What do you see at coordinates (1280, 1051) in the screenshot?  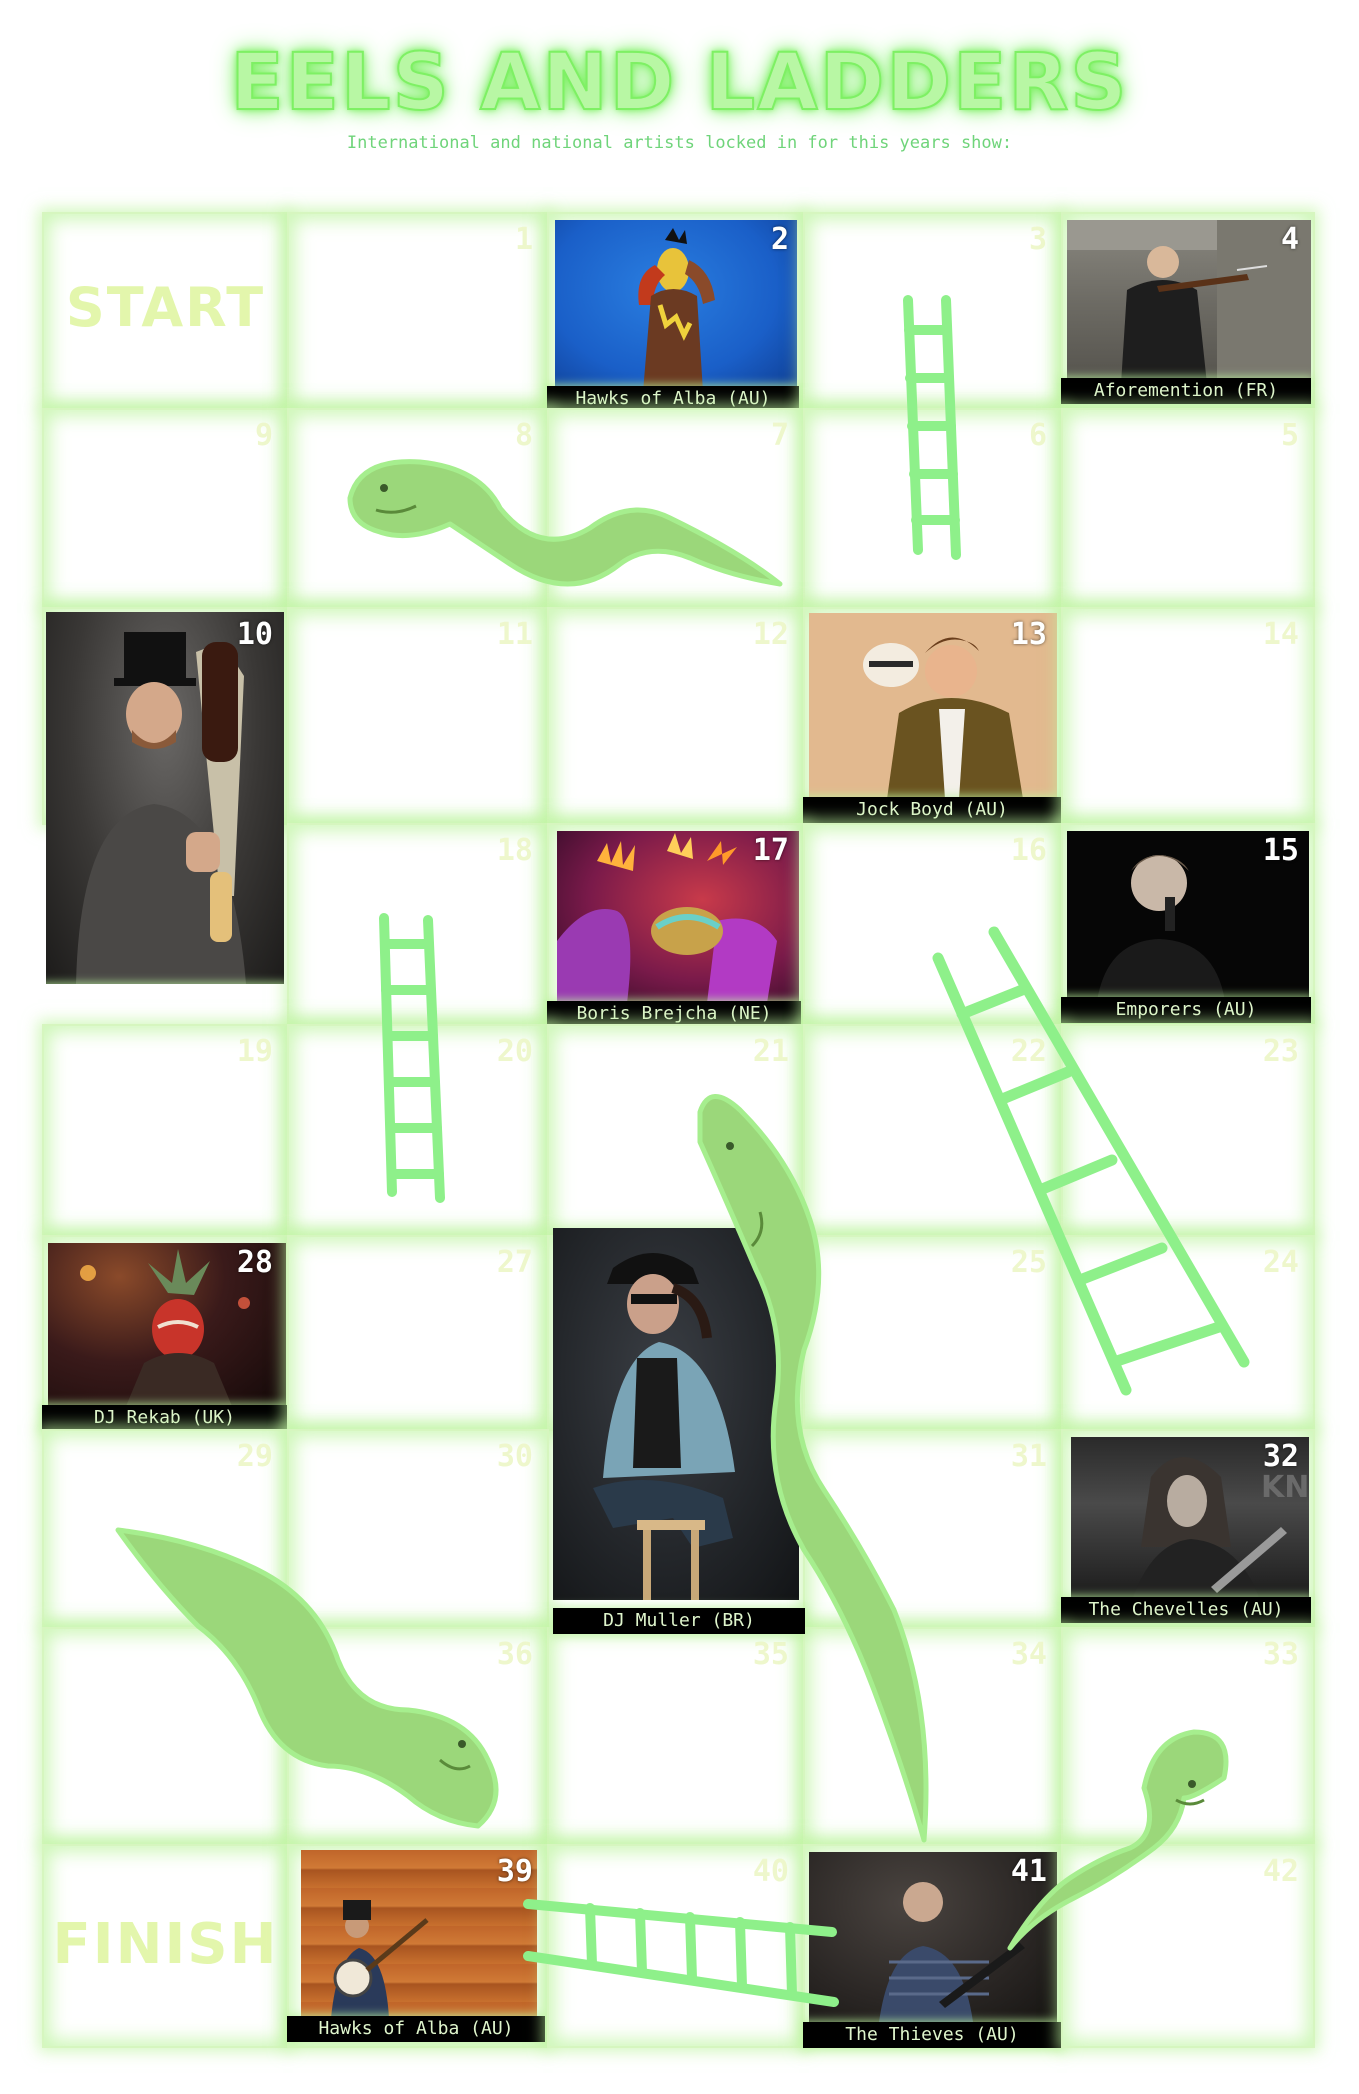 I see `cell-number: 23` at bounding box center [1280, 1051].